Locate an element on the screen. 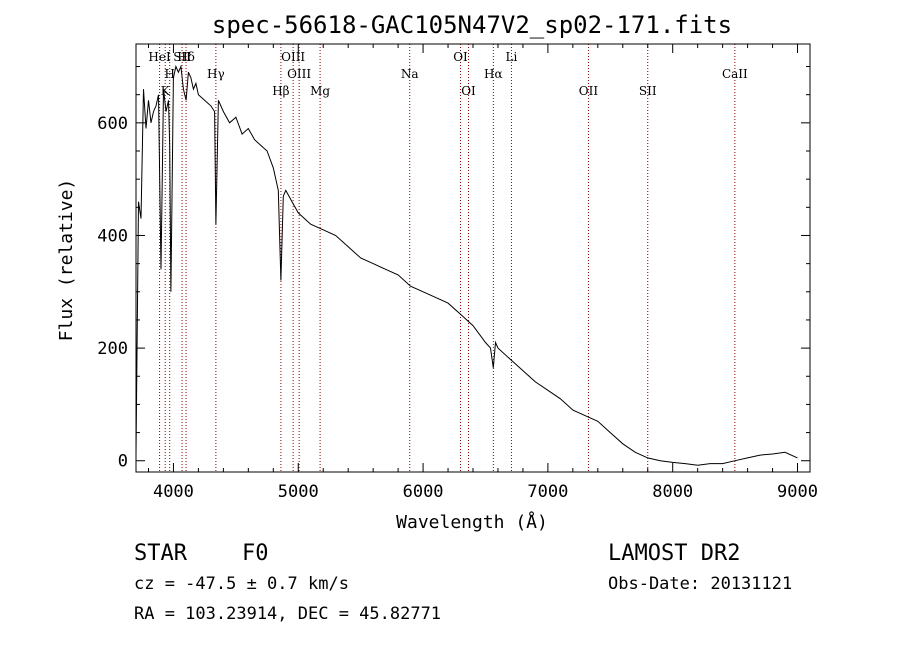 This screenshot has width=900, height=649. marker-label: Hγ is located at coordinates (216, 74).